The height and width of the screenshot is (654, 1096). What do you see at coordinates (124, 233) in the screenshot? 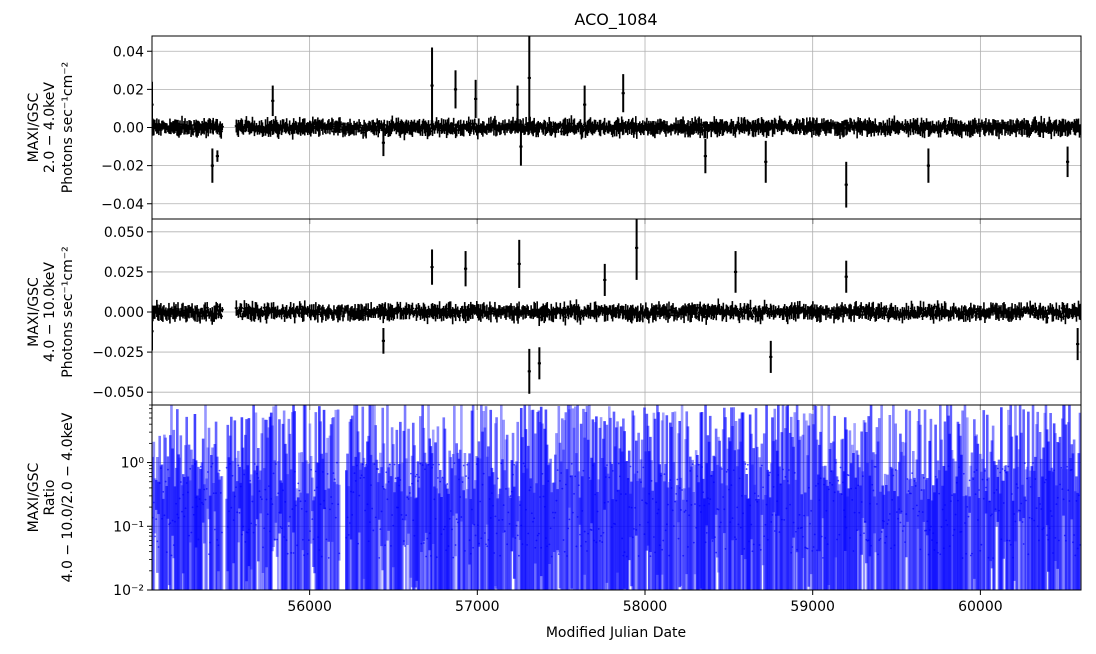
I see `y-tick-label: 0.050` at bounding box center [124, 233].